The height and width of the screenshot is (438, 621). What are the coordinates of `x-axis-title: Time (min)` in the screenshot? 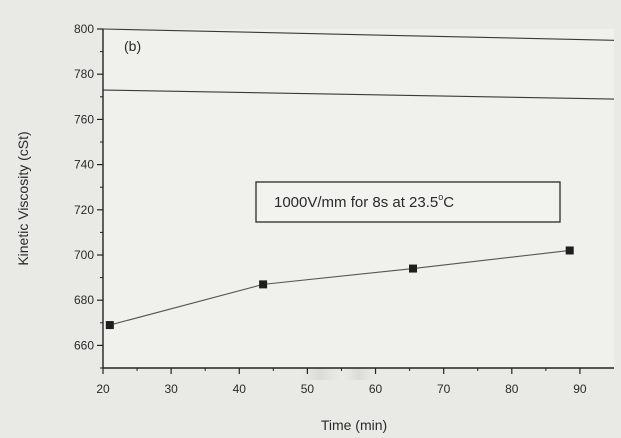 It's located at (354, 425).